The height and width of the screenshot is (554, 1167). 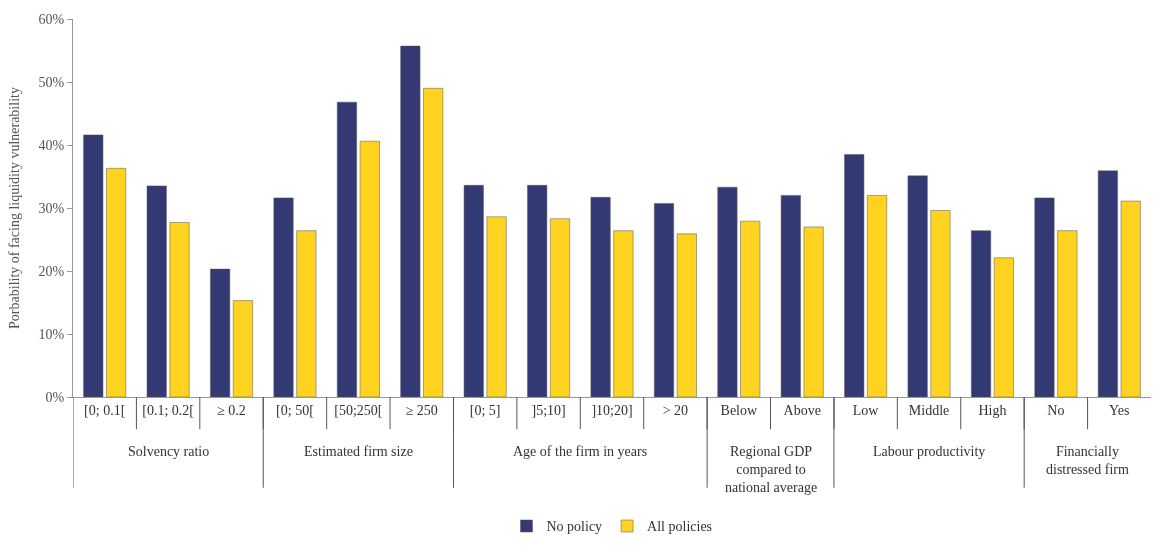 I want to click on legend-label: All policies, so click(x=680, y=527).